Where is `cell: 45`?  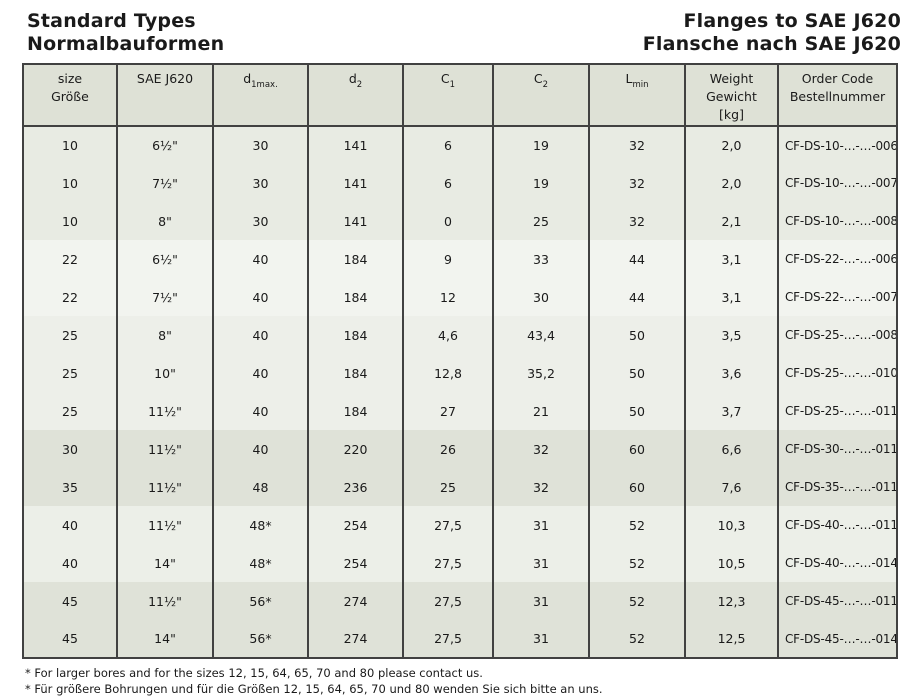
cell: 45 is located at coordinates (70, 638).